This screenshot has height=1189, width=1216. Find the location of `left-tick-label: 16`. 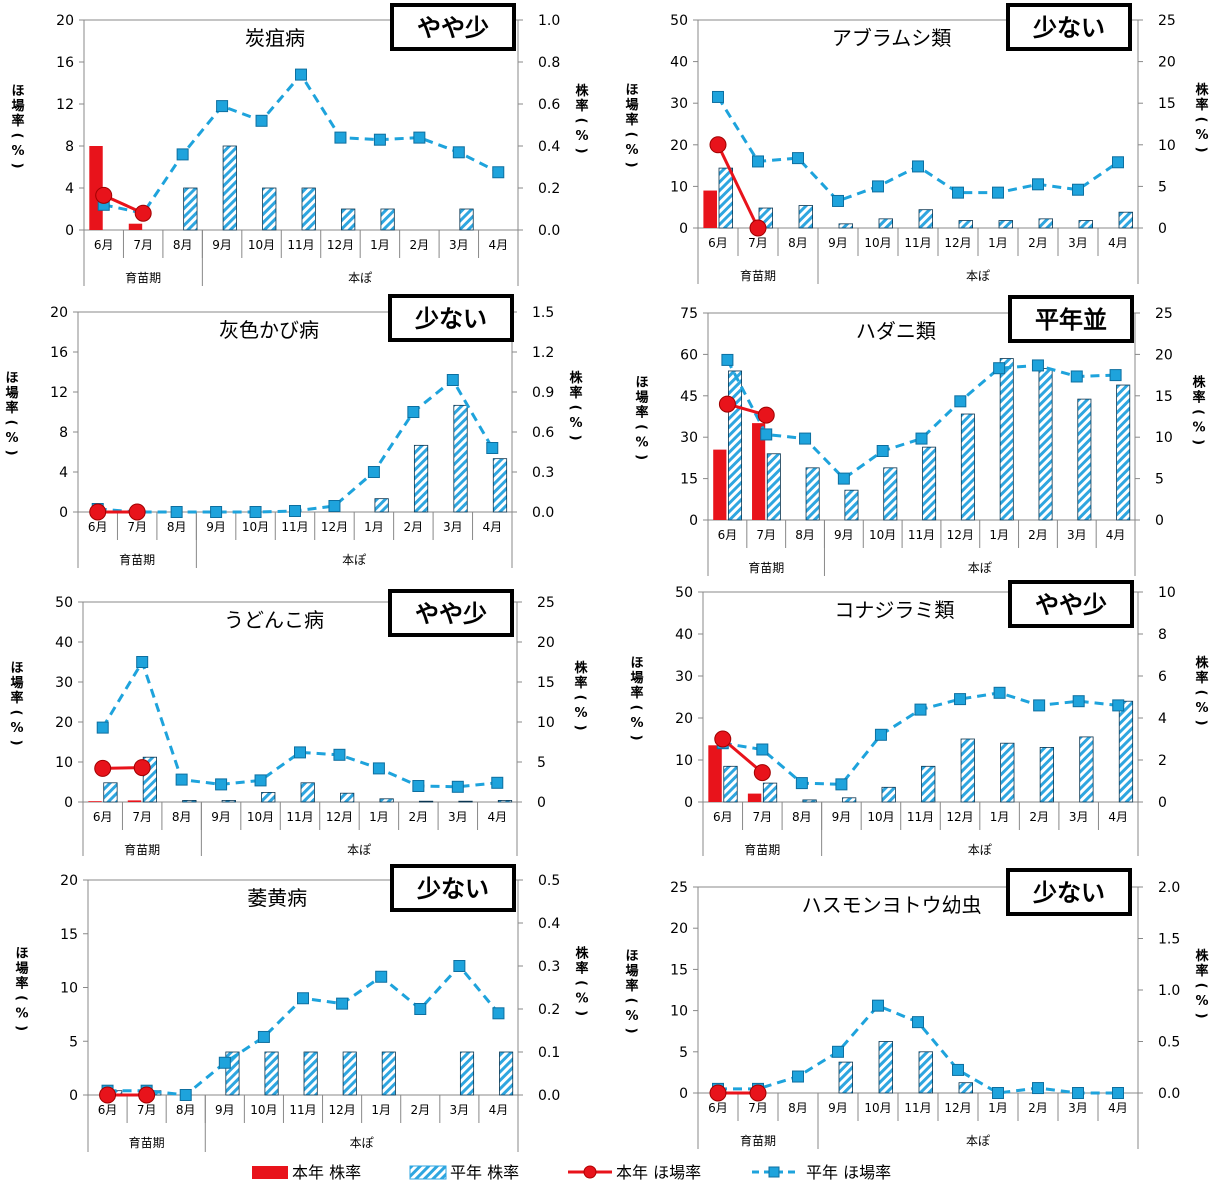

left-tick-label: 16 is located at coordinates (65, 63).